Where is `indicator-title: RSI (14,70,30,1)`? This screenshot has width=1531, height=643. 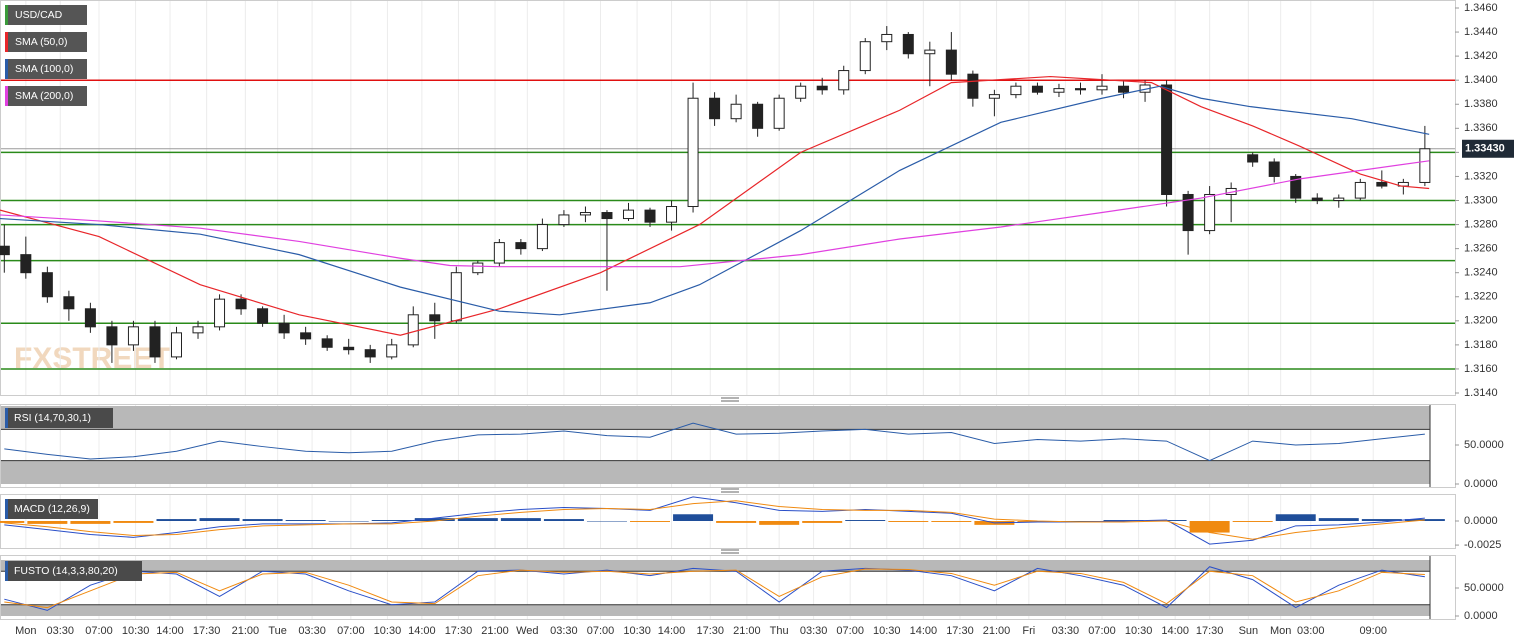
indicator-title: RSI (14,70,30,1) is located at coordinates (52, 418).